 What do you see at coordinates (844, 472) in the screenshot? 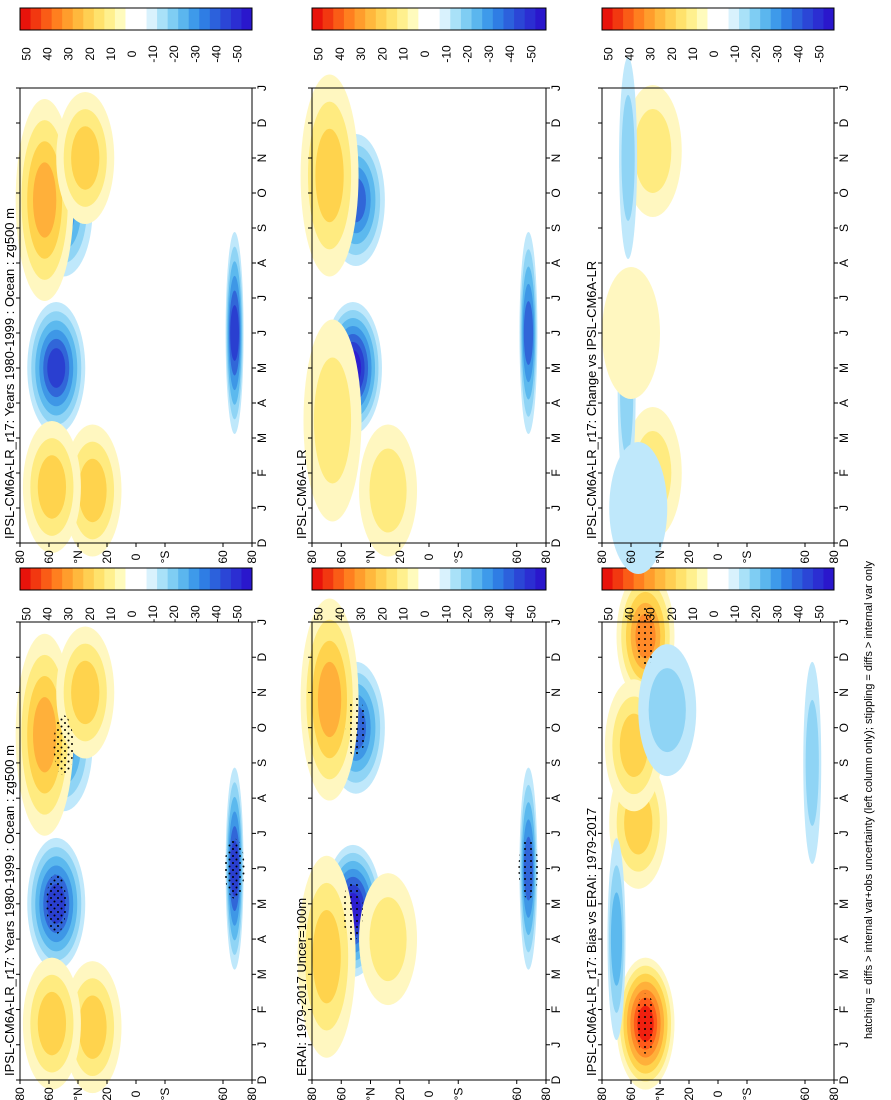
I see `month-tick-label: F` at bounding box center [844, 472].